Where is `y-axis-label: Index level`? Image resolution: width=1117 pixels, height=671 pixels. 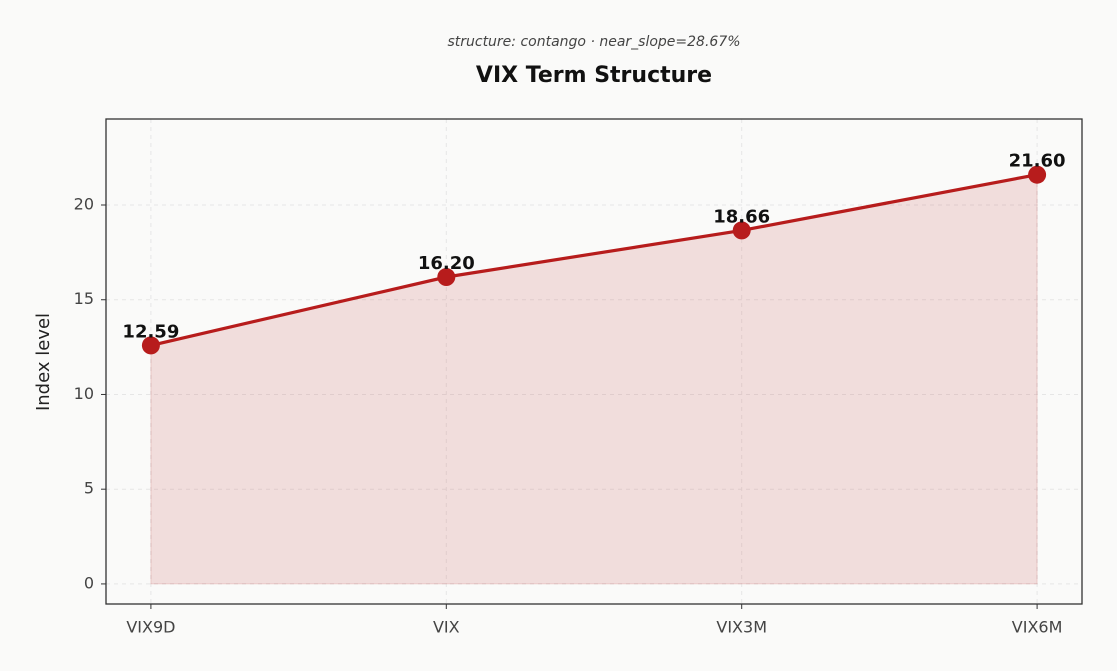 y-axis-label: Index level is located at coordinates (43, 362).